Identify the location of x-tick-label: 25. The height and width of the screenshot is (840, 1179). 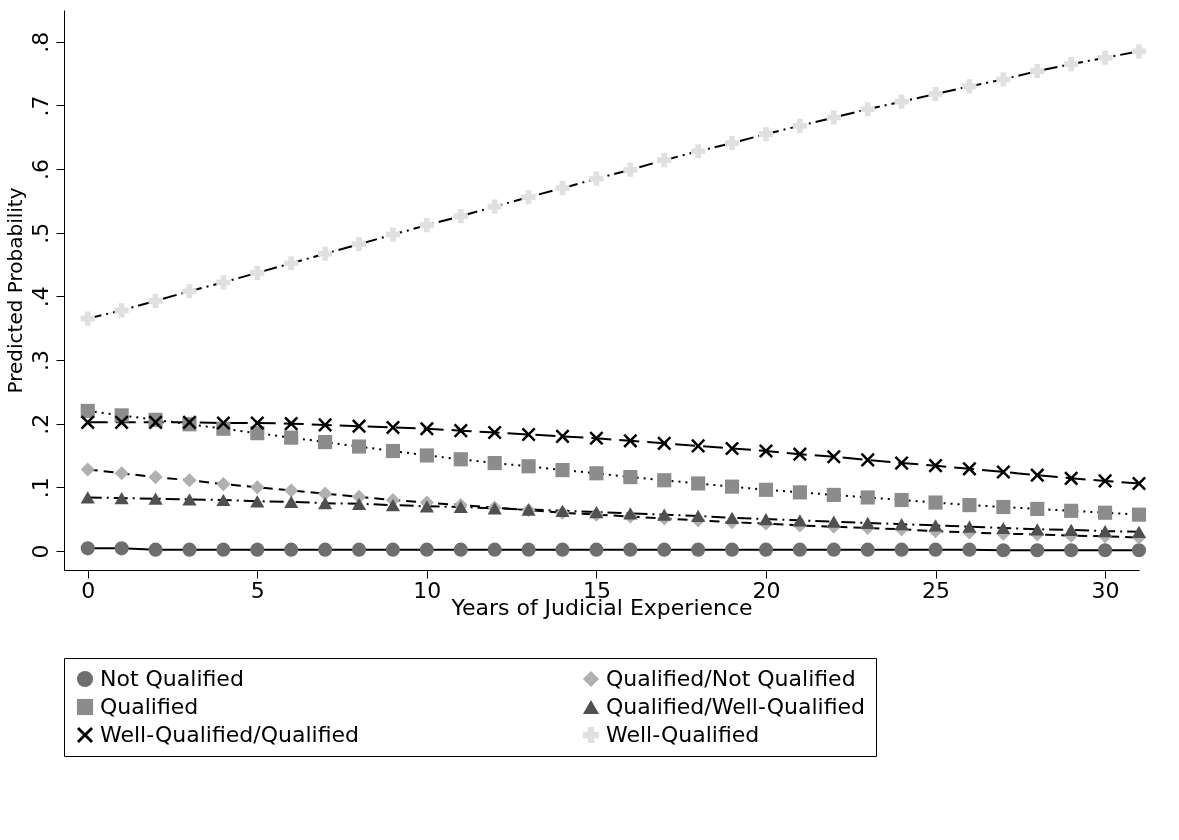
(936, 590).